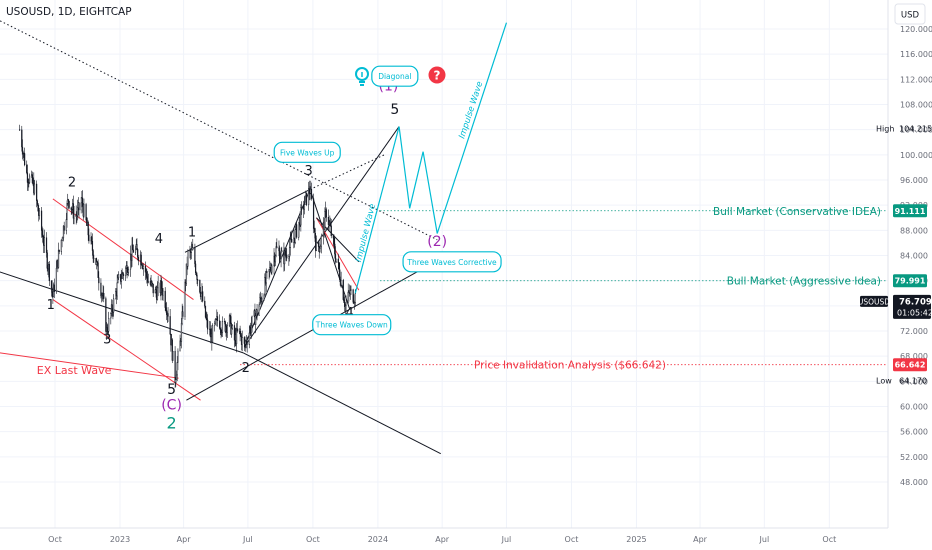 The width and height of the screenshot is (932, 550). What do you see at coordinates (570, 366) in the screenshot?
I see `level-label: Price Invalidation Analysis ($66.642)` at bounding box center [570, 366].